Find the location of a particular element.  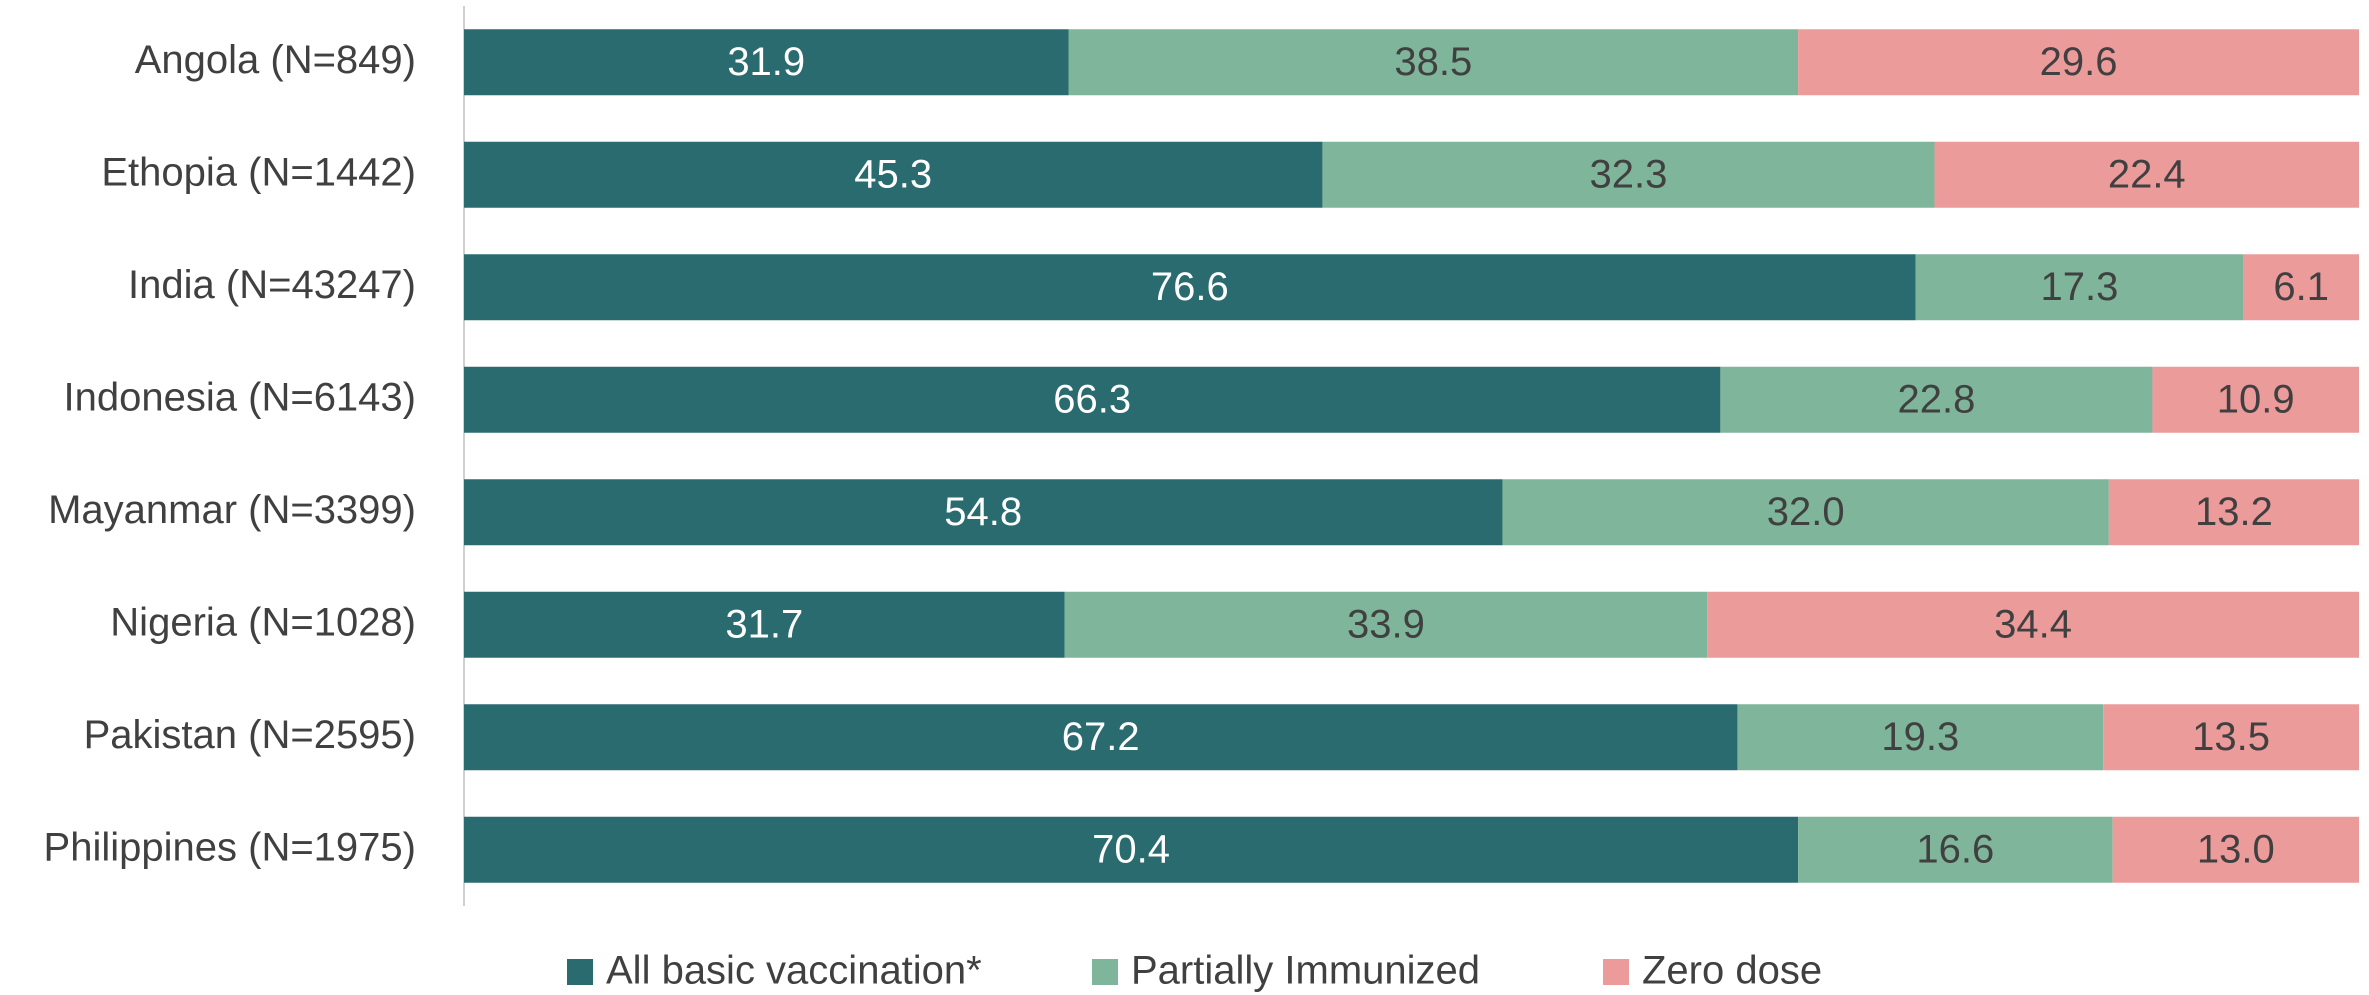

data-label: 13.5 is located at coordinates (2231, 737).